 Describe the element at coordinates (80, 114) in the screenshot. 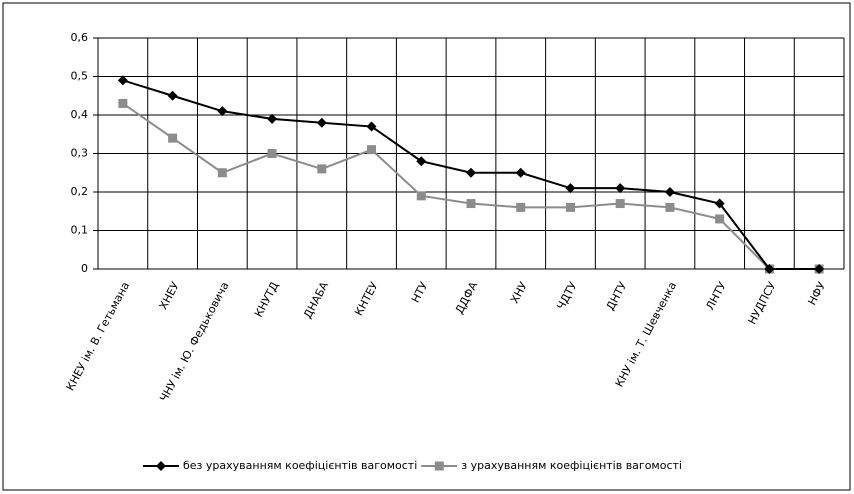

I see `y-tick-label: 0,4` at that location.